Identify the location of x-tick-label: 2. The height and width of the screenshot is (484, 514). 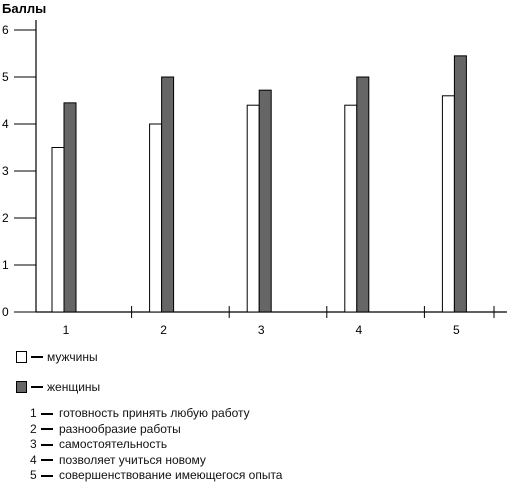
(163, 330).